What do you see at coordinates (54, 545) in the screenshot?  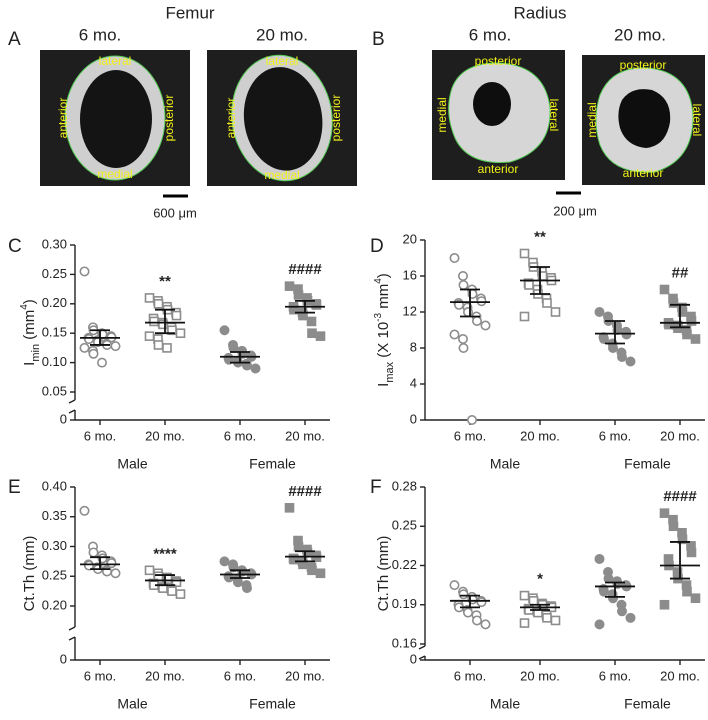 I see `y-tick-label: 0.30` at bounding box center [54, 545].